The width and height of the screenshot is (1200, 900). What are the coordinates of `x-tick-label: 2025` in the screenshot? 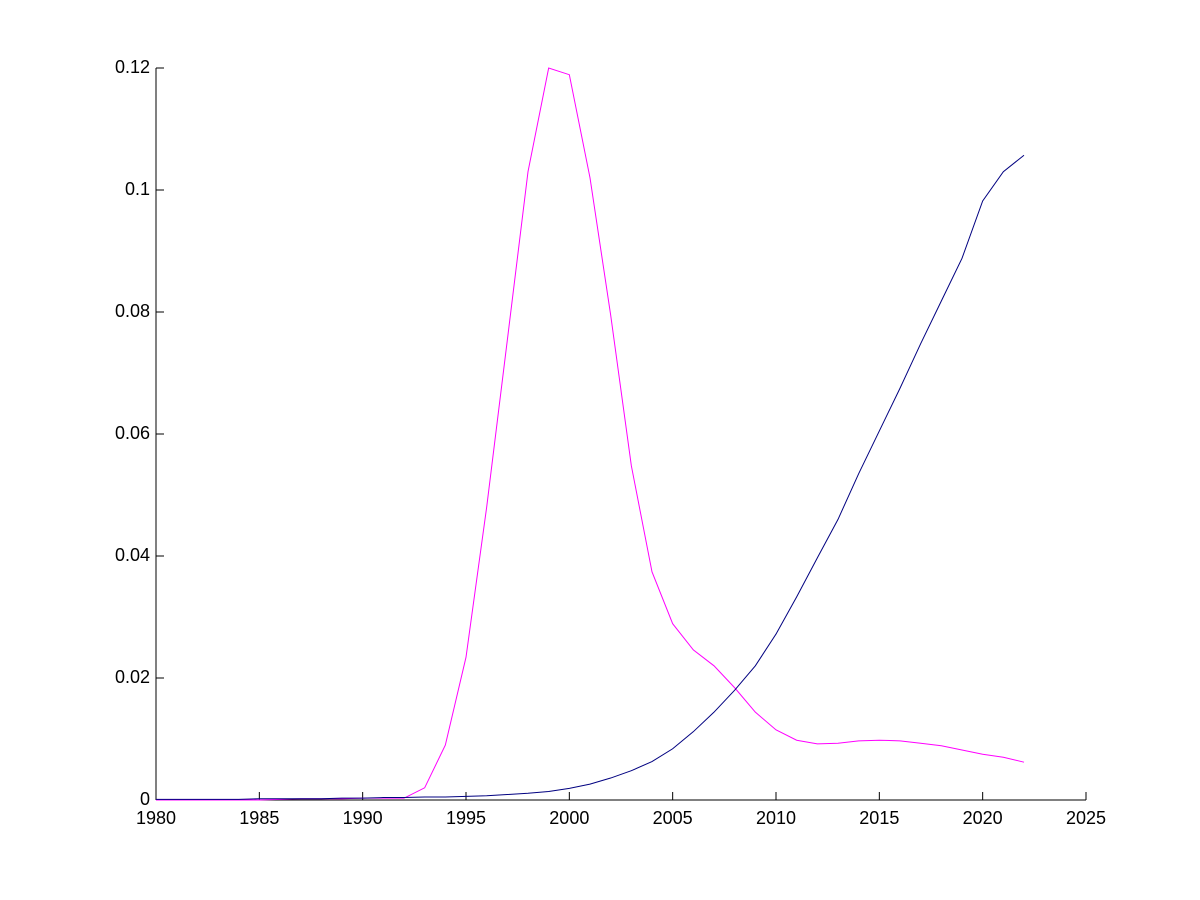 It's located at (1086, 818).